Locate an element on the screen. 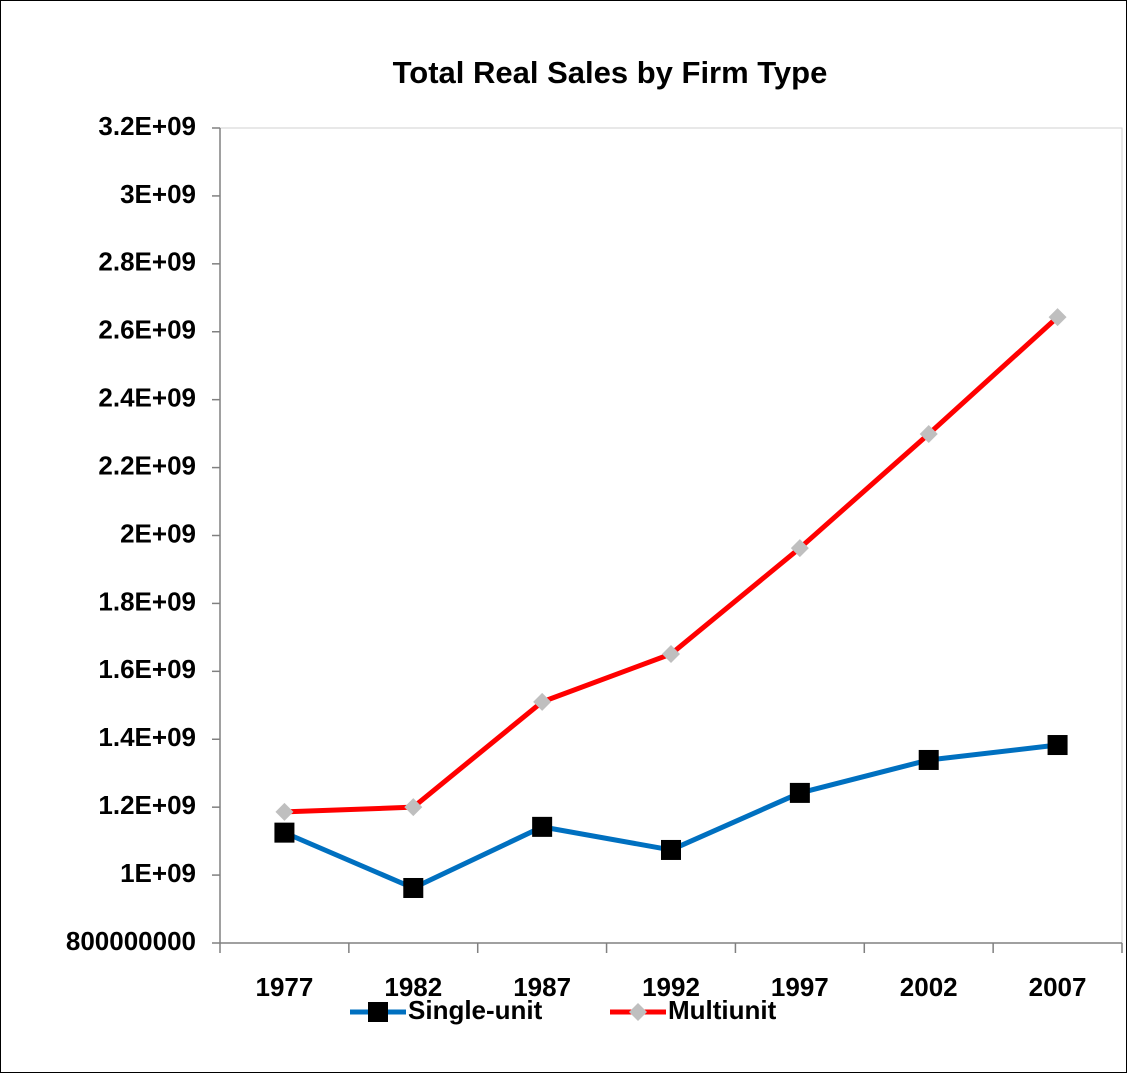 This screenshot has width=1127, height=1073. y-tick-label: 800000000 is located at coordinates (131, 941).